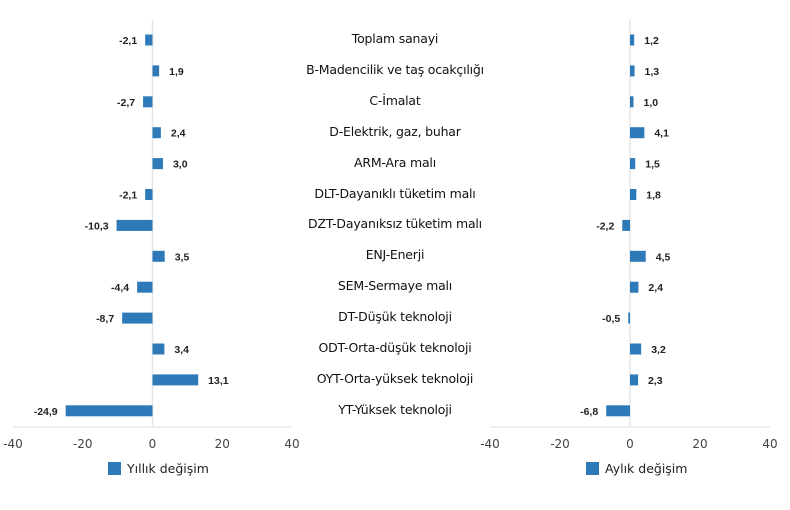 This screenshot has height=510, width=790. What do you see at coordinates (589, 412) in the screenshot?
I see `data-label-aylik: -6,8` at bounding box center [589, 412].